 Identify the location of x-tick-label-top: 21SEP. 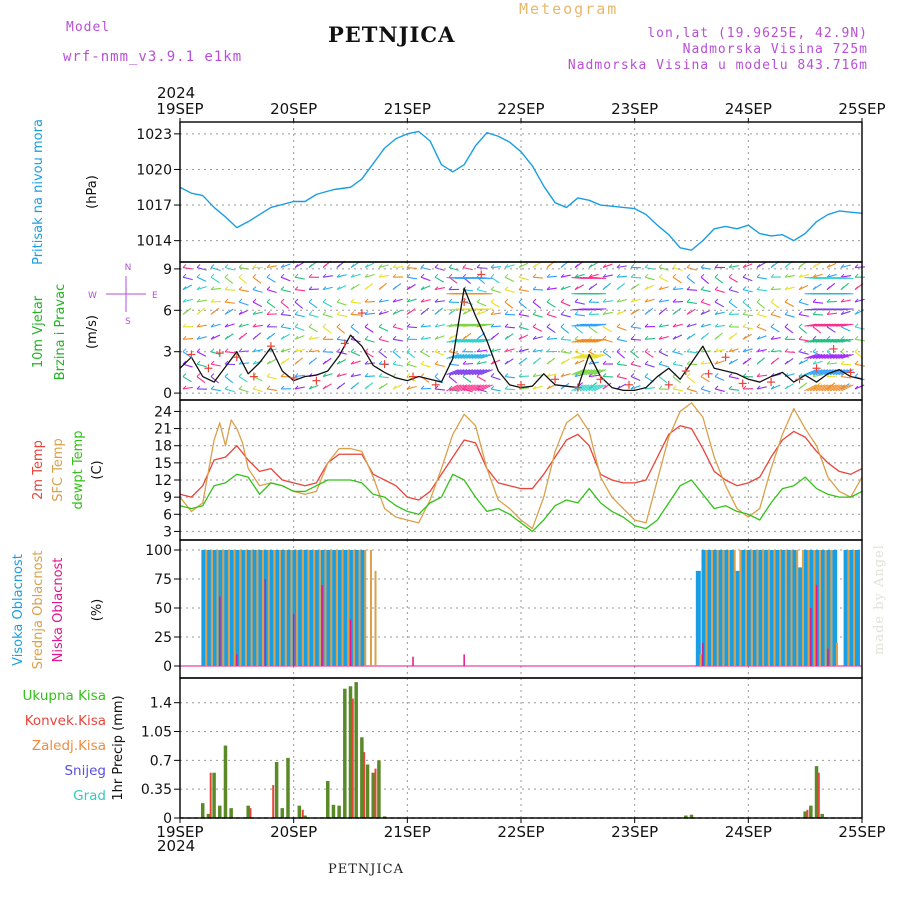
(407, 109).